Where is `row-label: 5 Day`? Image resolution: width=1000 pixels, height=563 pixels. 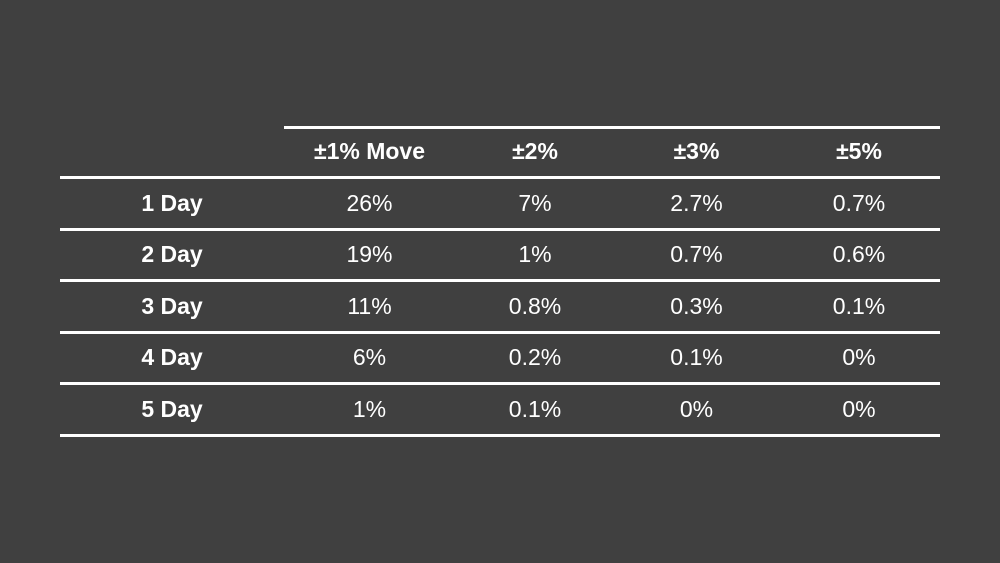 row-label: 5 Day is located at coordinates (172, 408).